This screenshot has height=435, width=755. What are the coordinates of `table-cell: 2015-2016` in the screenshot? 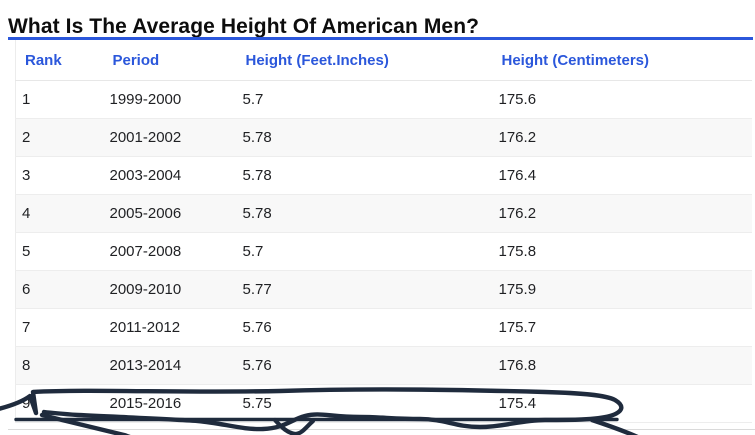 It's located at (170, 403).